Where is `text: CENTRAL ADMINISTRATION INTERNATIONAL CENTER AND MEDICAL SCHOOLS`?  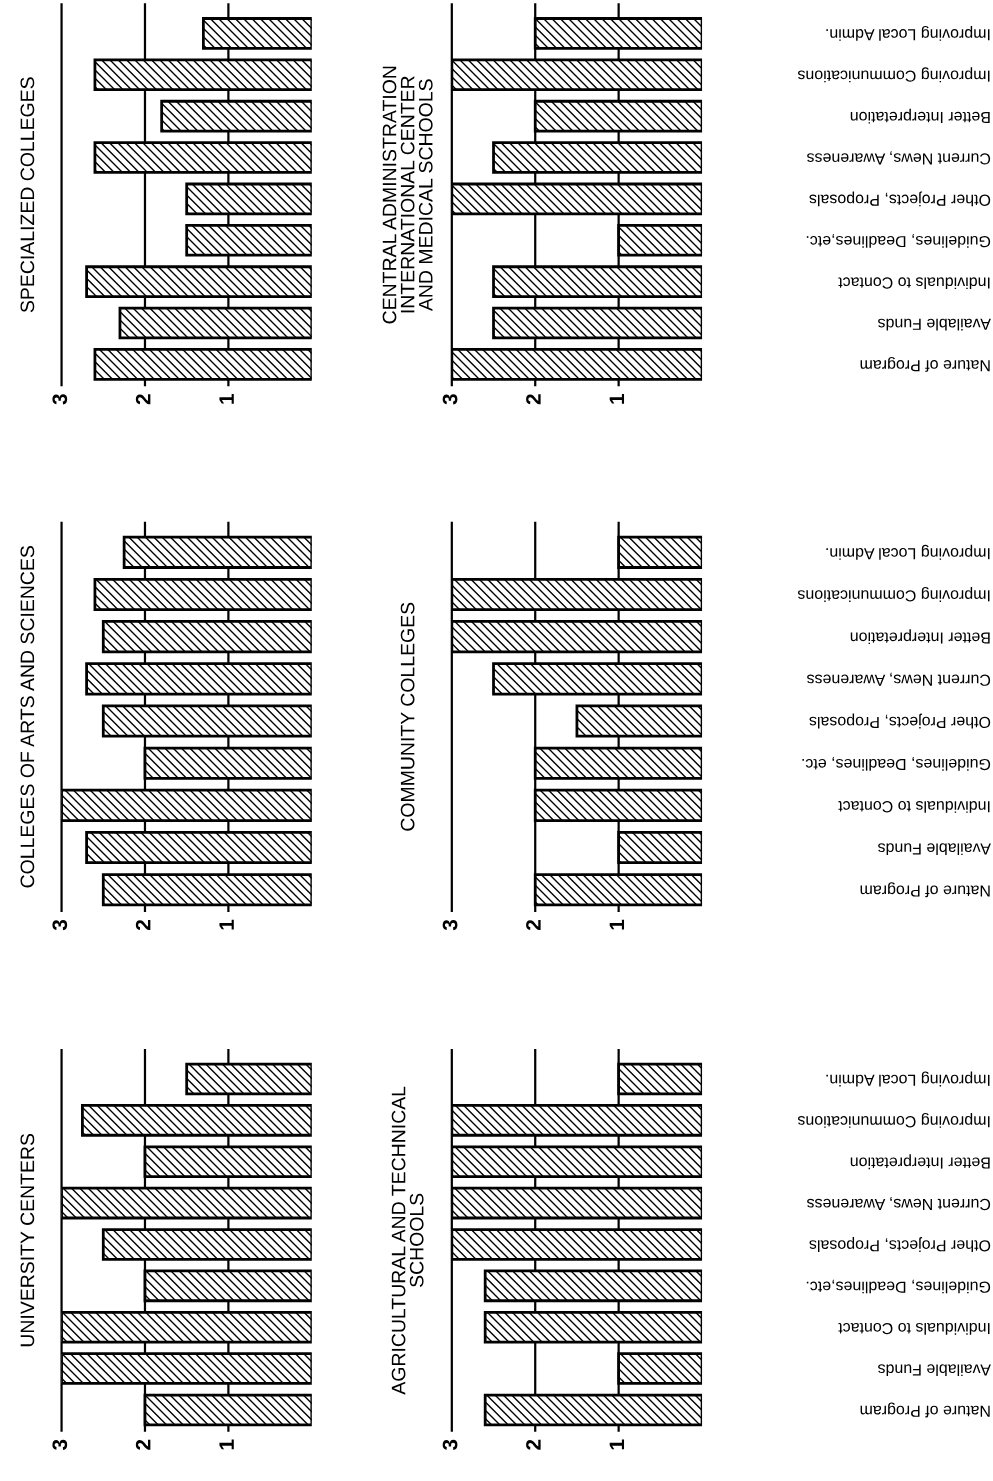
text: CENTRAL ADMINISTRATION INTERNATIONAL CENTER AND MEDICAL SCHOOLS is located at coordinates (407, 195).